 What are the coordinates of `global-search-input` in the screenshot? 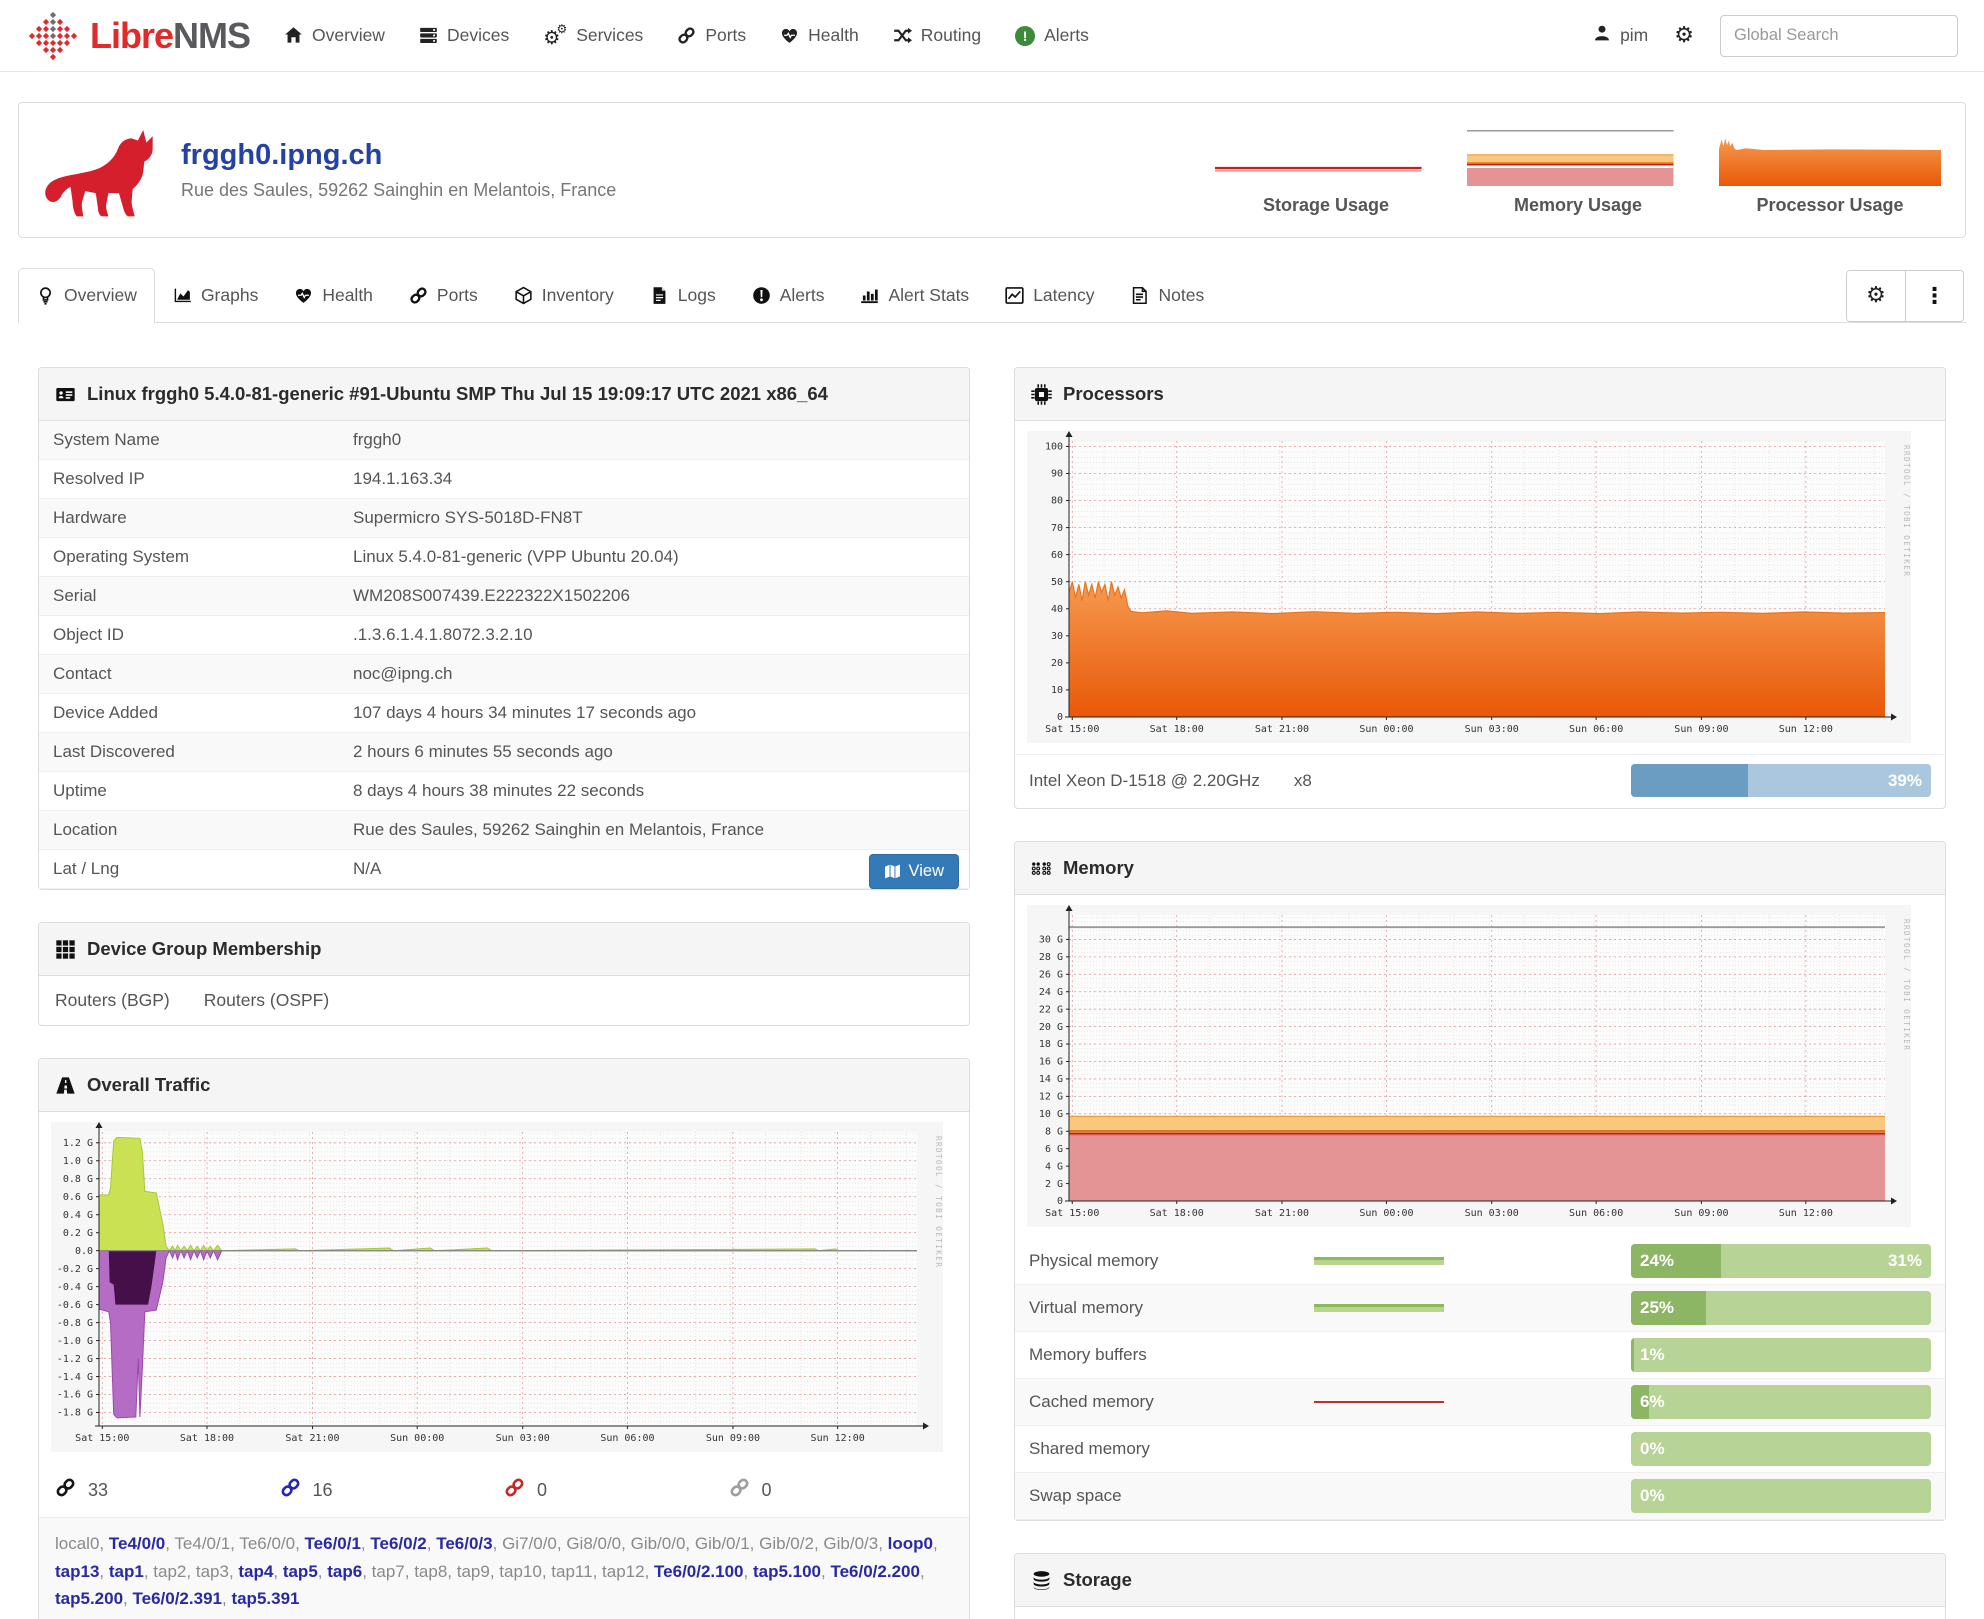 It's located at (1839, 35).